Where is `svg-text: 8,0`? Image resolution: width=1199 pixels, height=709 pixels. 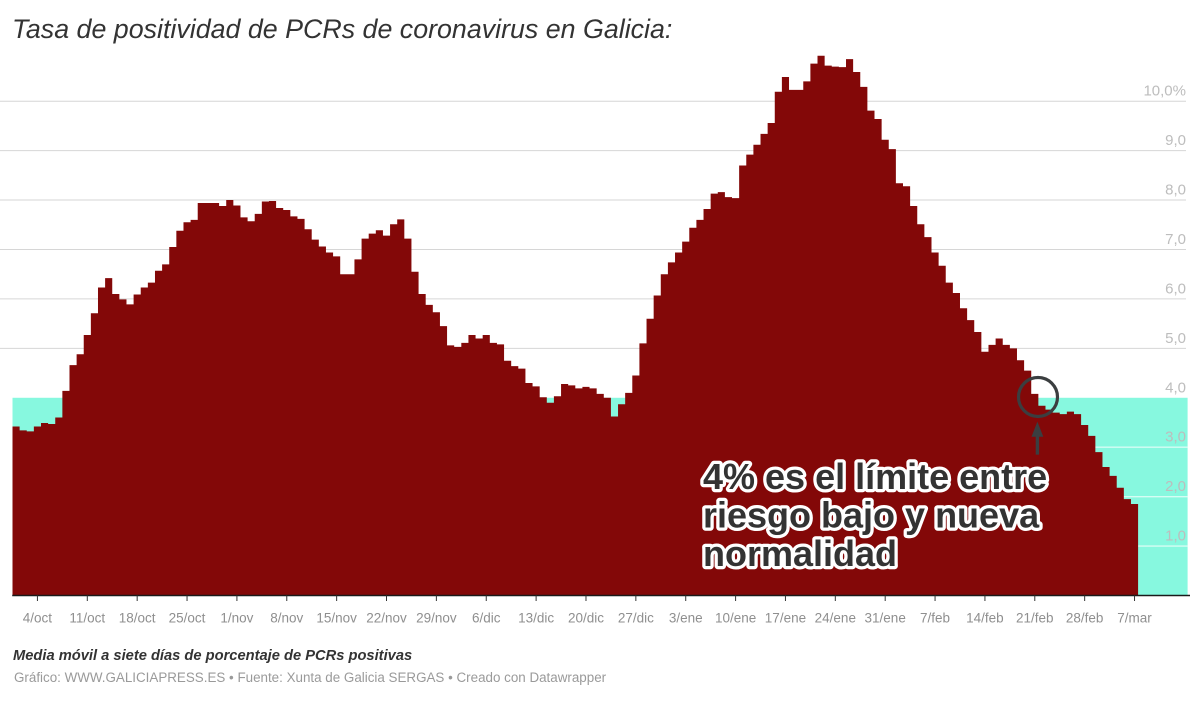
svg-text: 8,0 is located at coordinates (1175, 190).